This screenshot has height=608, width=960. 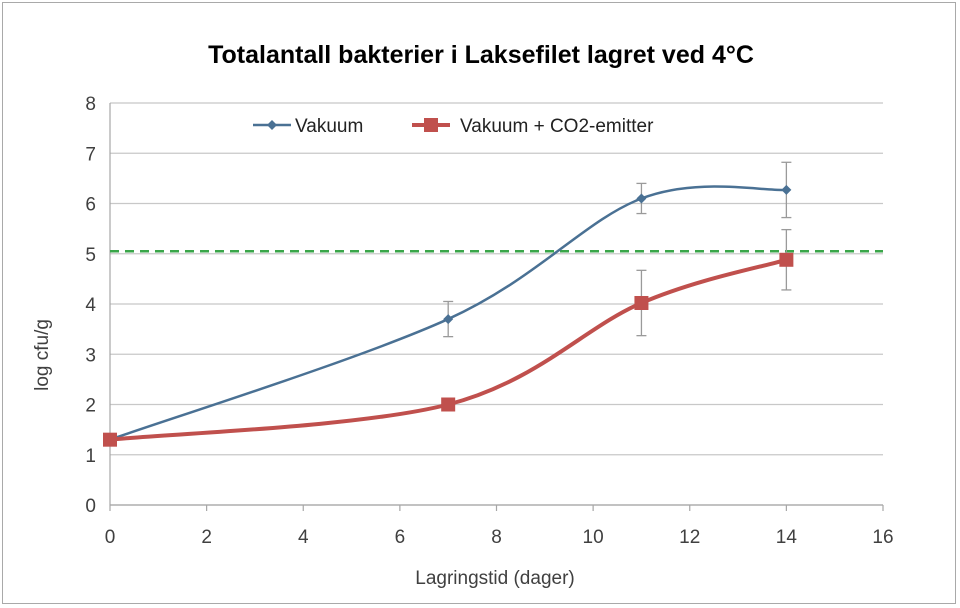 What do you see at coordinates (90, 205) in the screenshot?
I see `y-tick-label-6: 6` at bounding box center [90, 205].